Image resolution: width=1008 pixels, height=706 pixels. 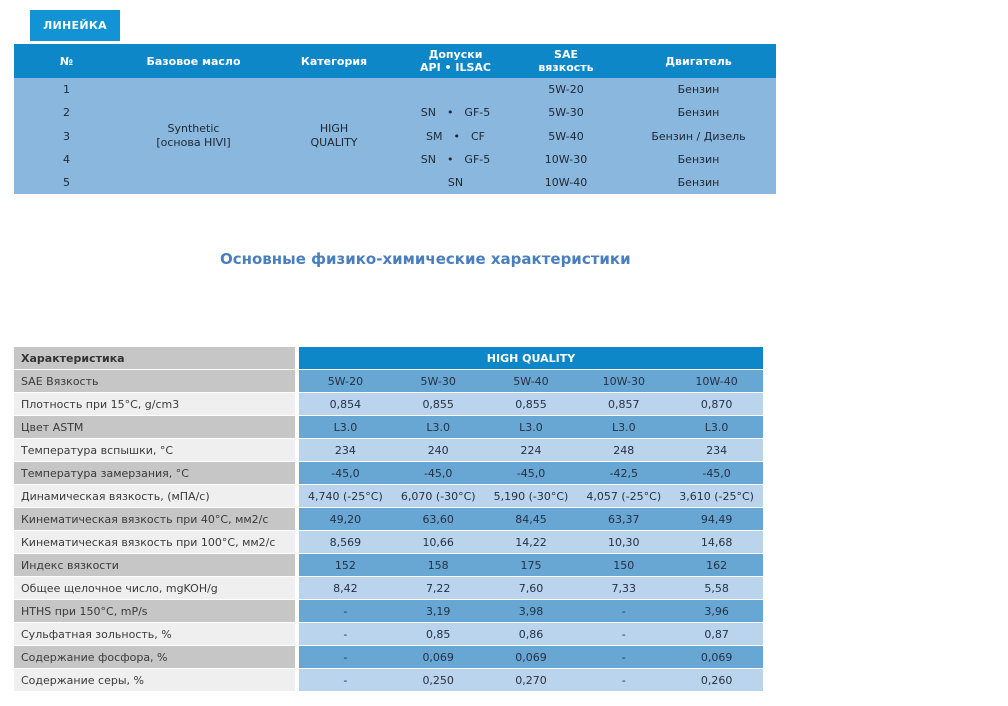 I want to click on col-header-engine: Двигатель, so click(x=698, y=61).